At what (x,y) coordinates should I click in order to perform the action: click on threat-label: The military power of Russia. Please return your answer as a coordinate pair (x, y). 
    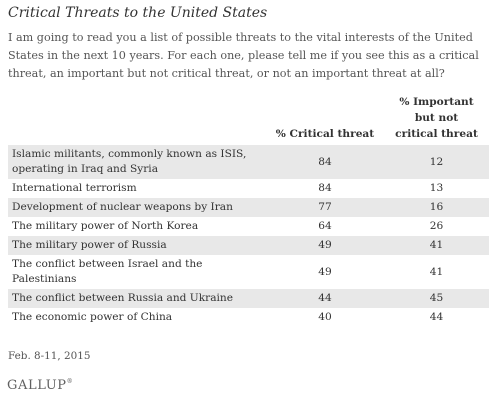
    Looking at the image, I should click on (137, 245).